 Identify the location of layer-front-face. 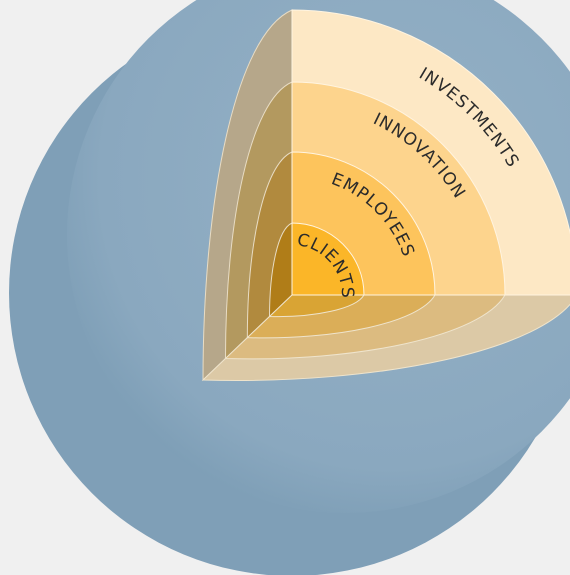
(328, 259).